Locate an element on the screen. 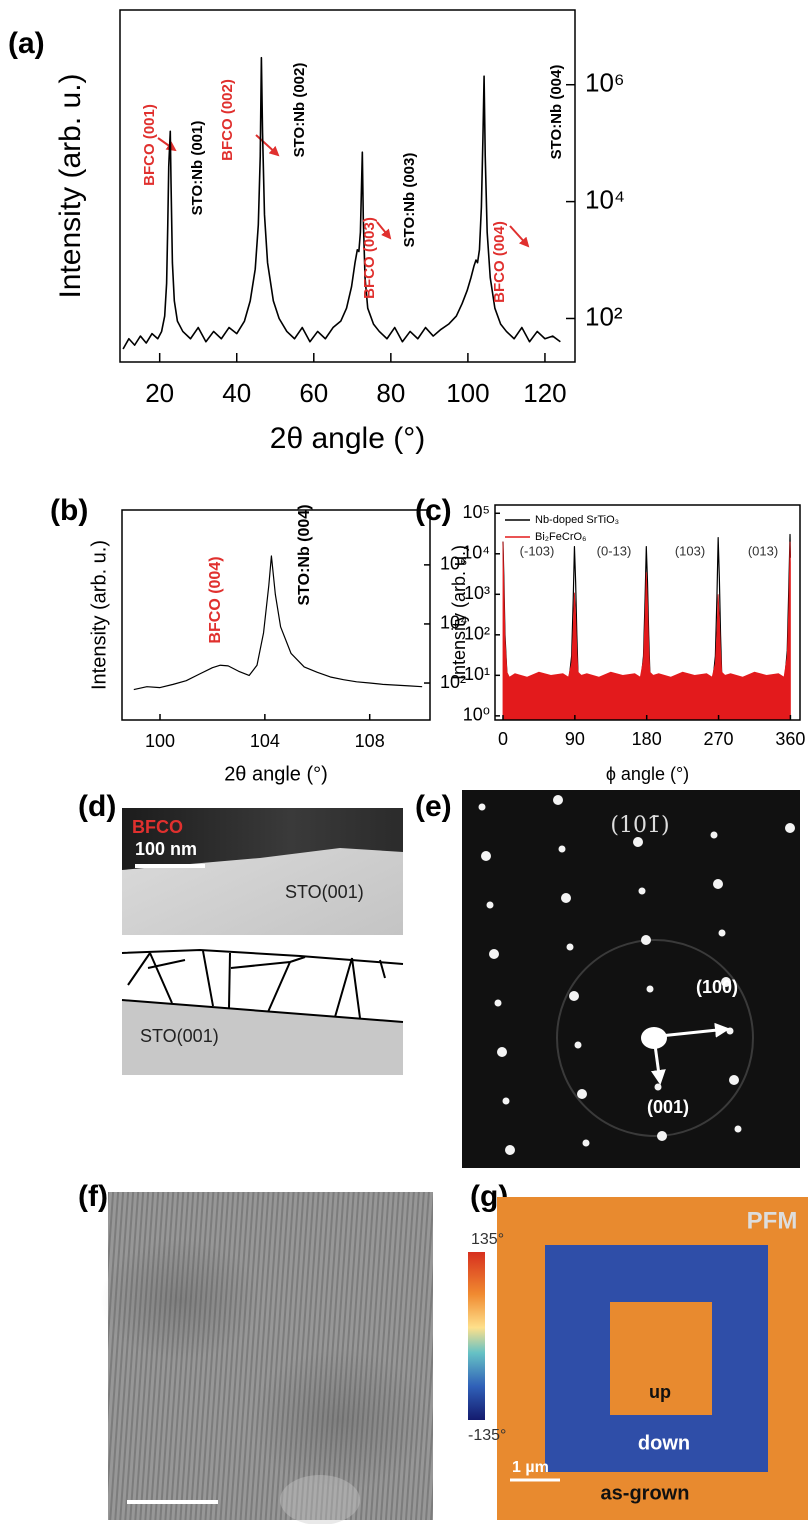  x-tick-label: 180 is located at coordinates (647, 739).